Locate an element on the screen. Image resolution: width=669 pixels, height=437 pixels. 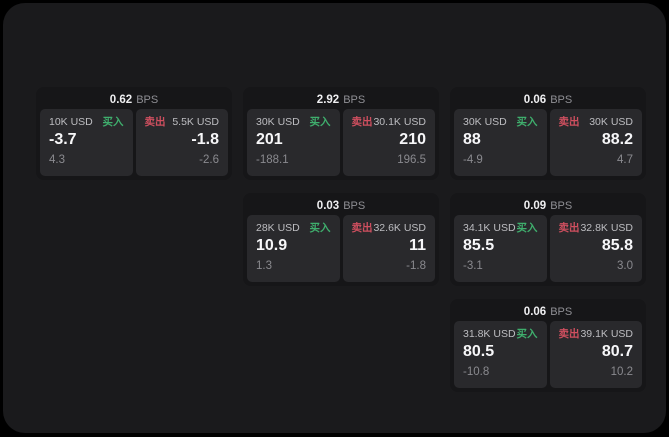
spread-header: 2.92 BPS is located at coordinates (341, 100).